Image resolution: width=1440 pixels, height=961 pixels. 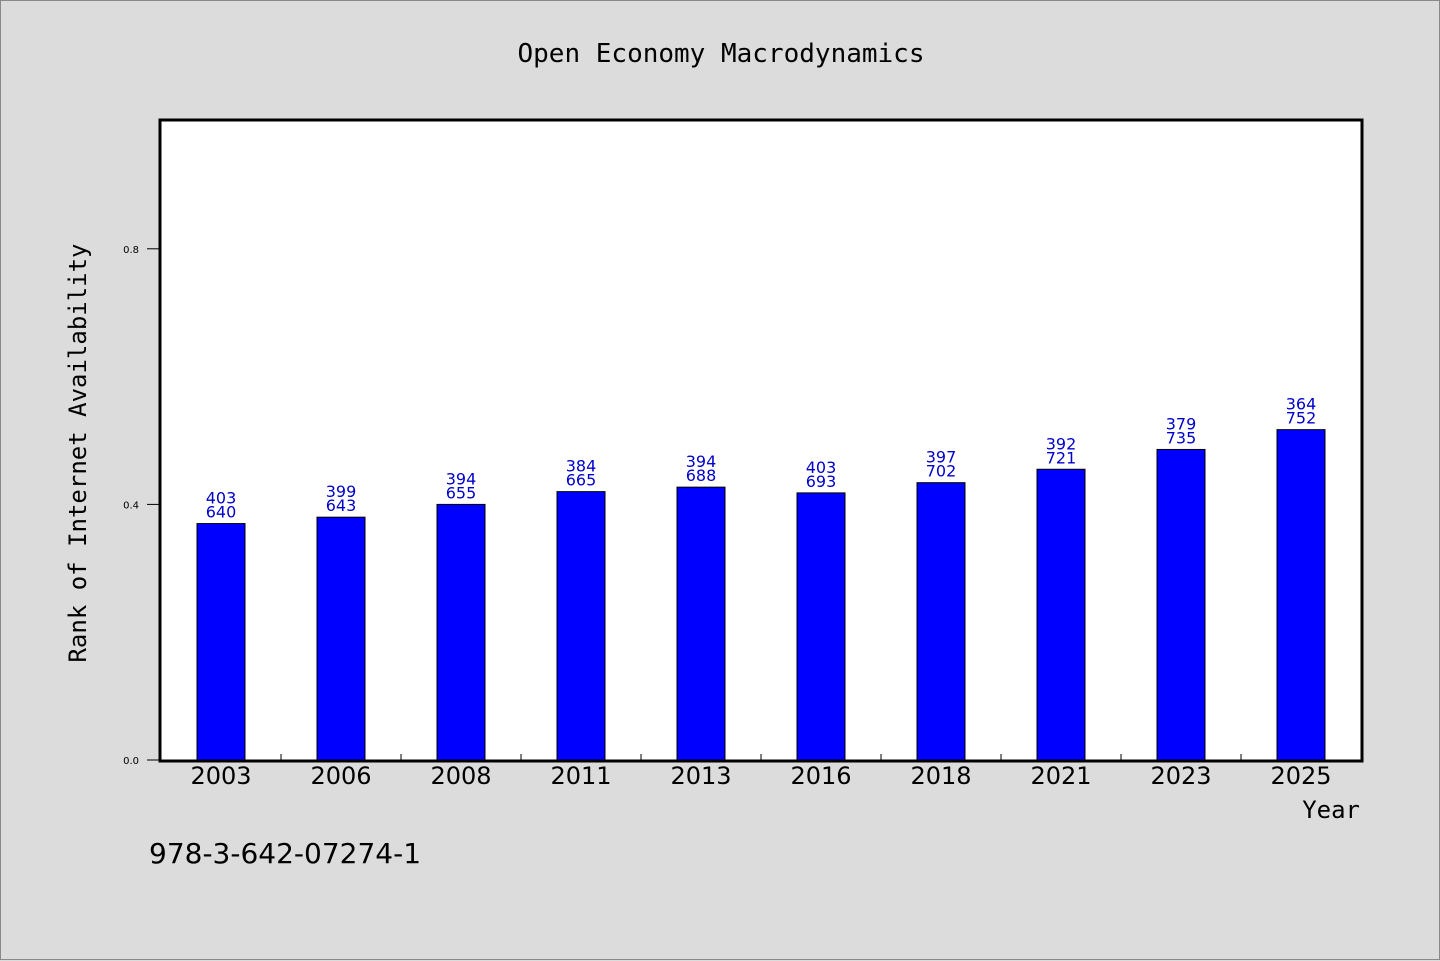 What do you see at coordinates (1331, 810) in the screenshot?
I see `x-axis-label: Year` at bounding box center [1331, 810].